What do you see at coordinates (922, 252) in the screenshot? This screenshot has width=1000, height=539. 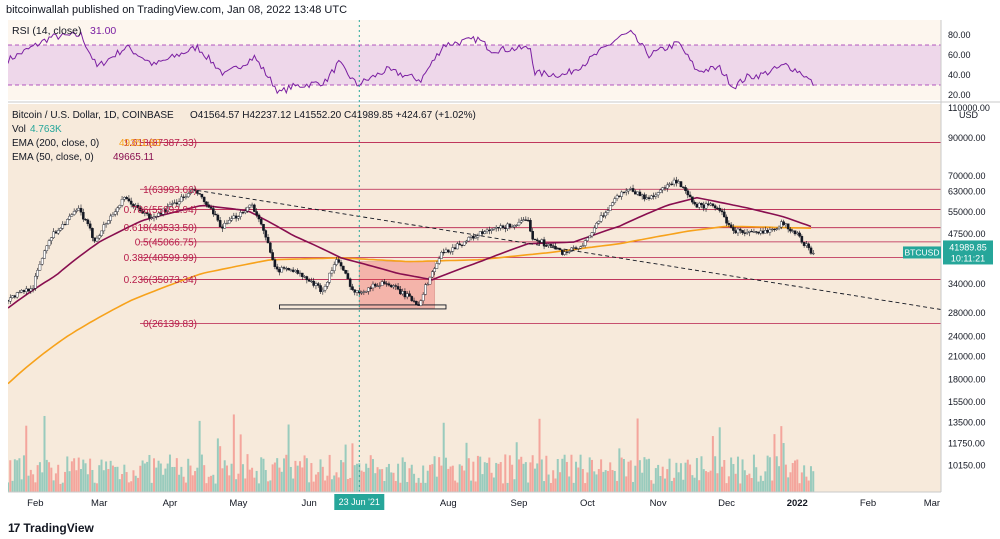 I see `symbol-tag-bg` at bounding box center [922, 252].